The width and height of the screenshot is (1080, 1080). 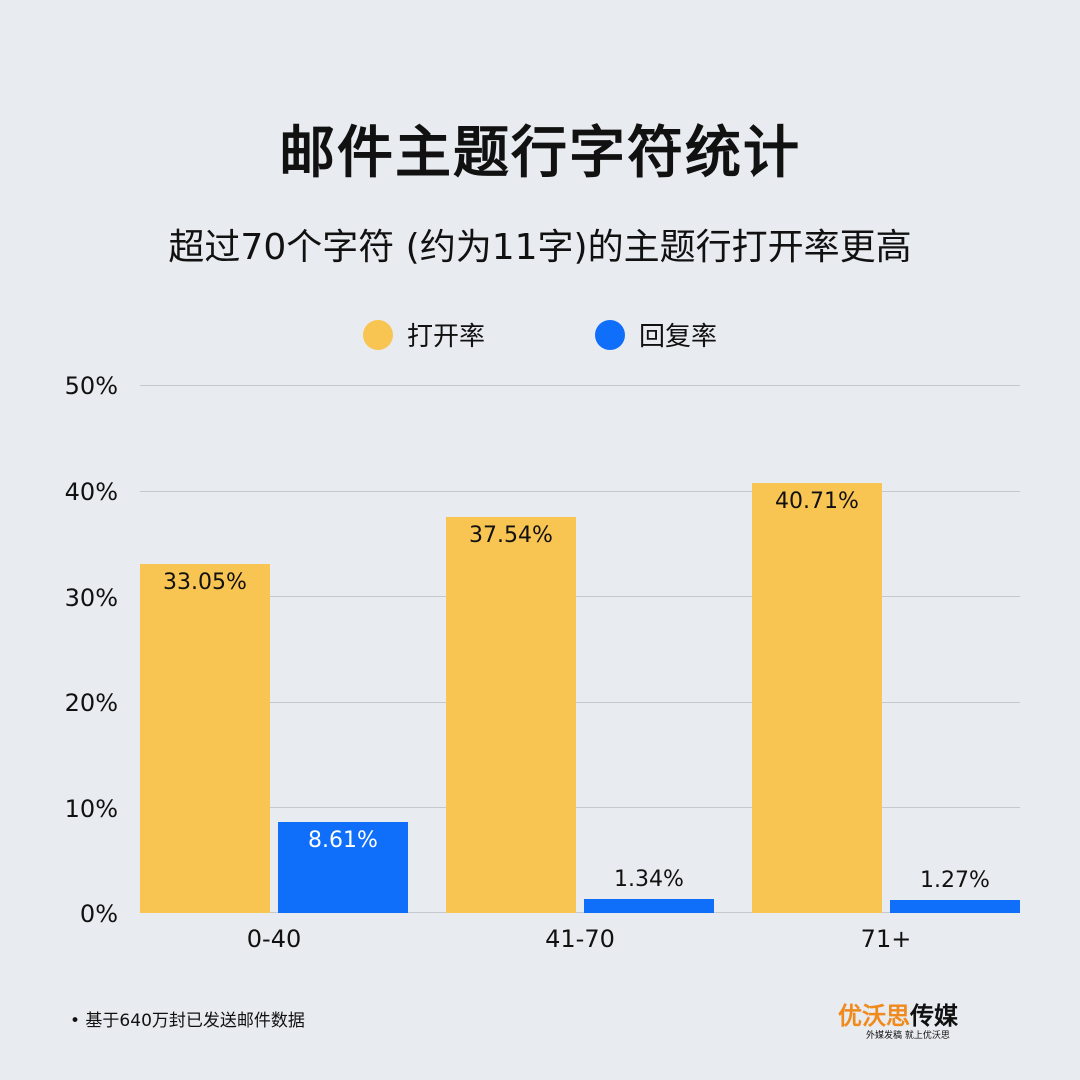 I want to click on chart-subtitle: 超过70个字符 (约为11字)的主题行打开率更高, so click(x=540, y=247).